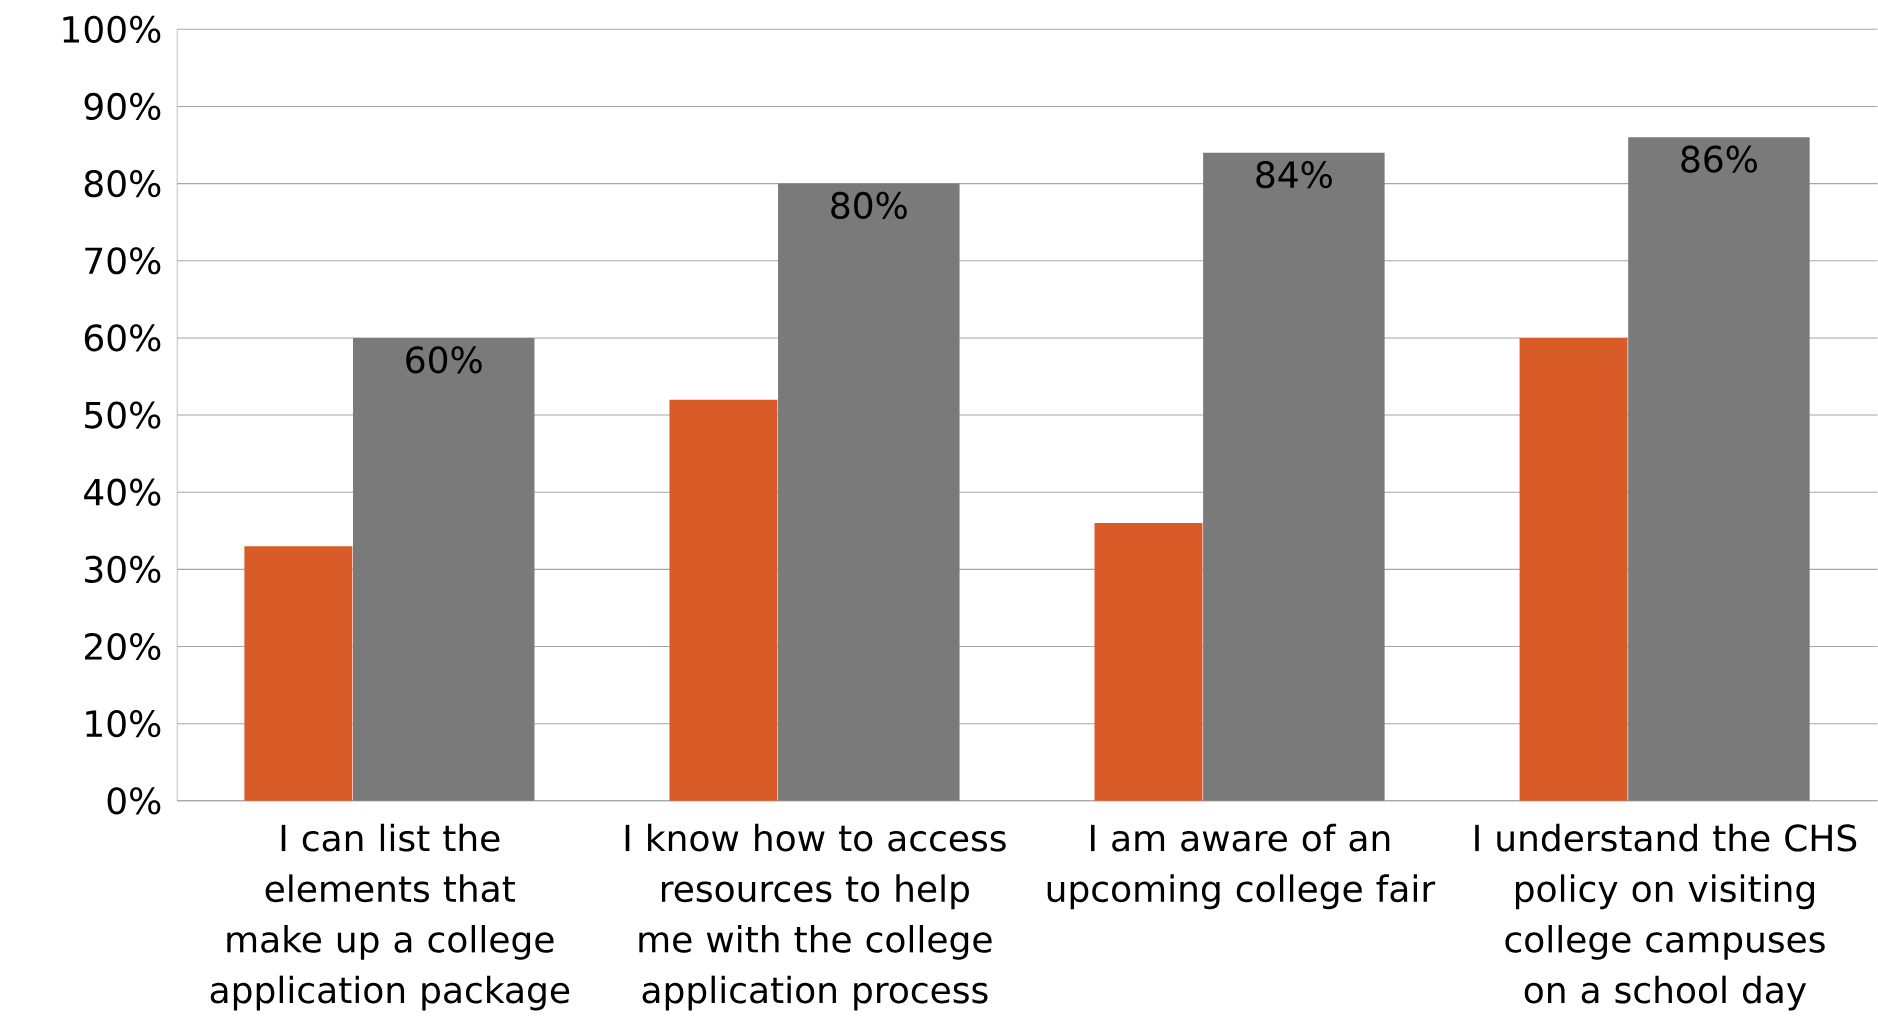 The width and height of the screenshot is (1878, 1035). What do you see at coordinates (444, 359) in the screenshot?
I see `data-label: 60%` at bounding box center [444, 359].